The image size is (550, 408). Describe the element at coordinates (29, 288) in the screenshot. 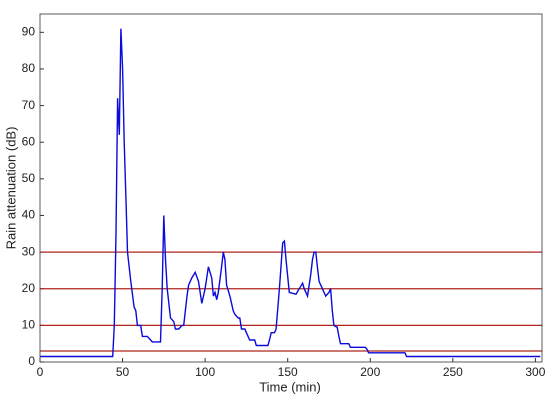

I see `y-tick-label: 20` at that location.